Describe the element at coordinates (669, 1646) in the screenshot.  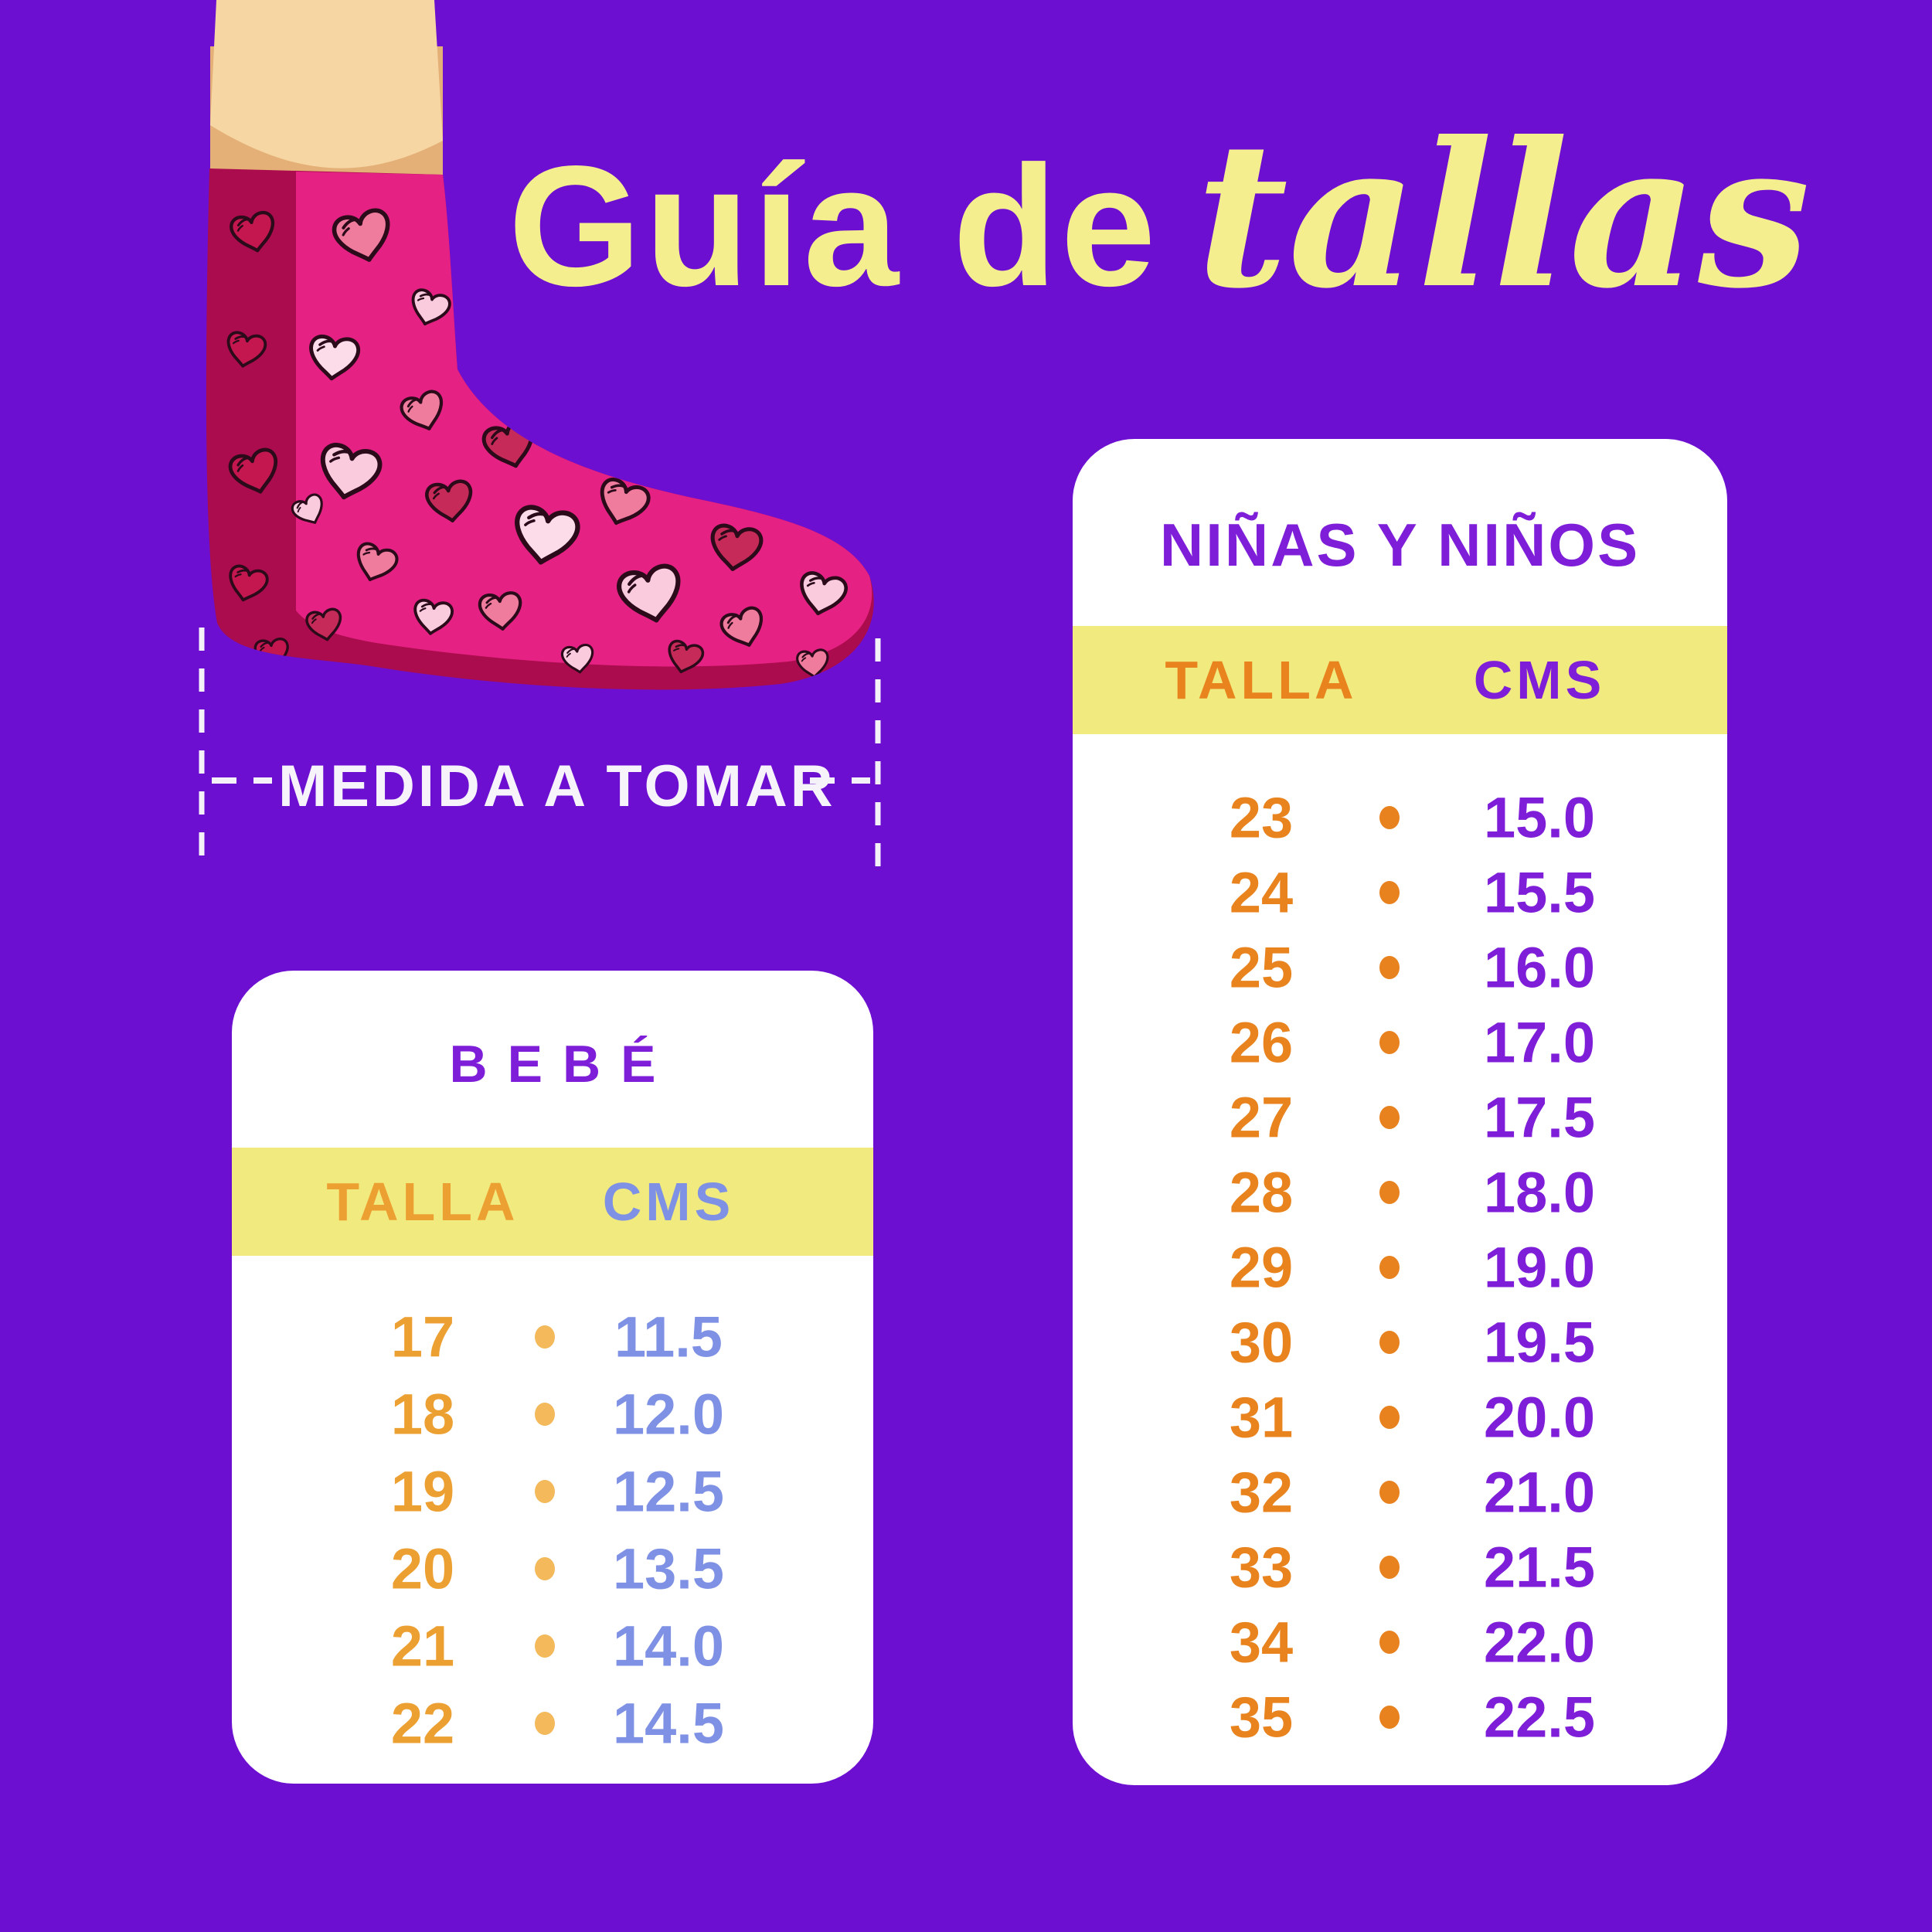
I see `cms-value: 14.0` at that location.